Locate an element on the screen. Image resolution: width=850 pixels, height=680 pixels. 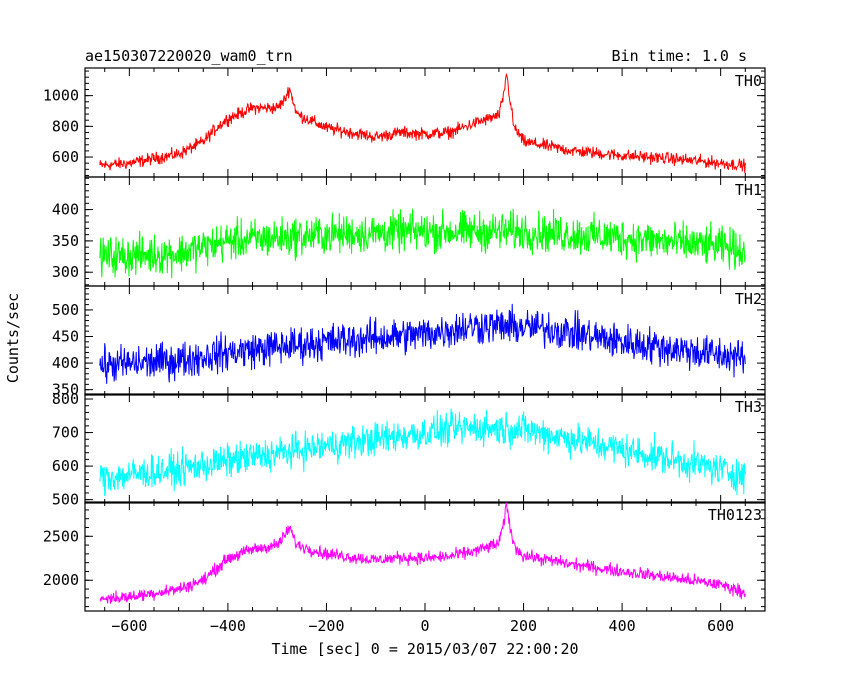
series-line-th2 is located at coordinates (422, 343).